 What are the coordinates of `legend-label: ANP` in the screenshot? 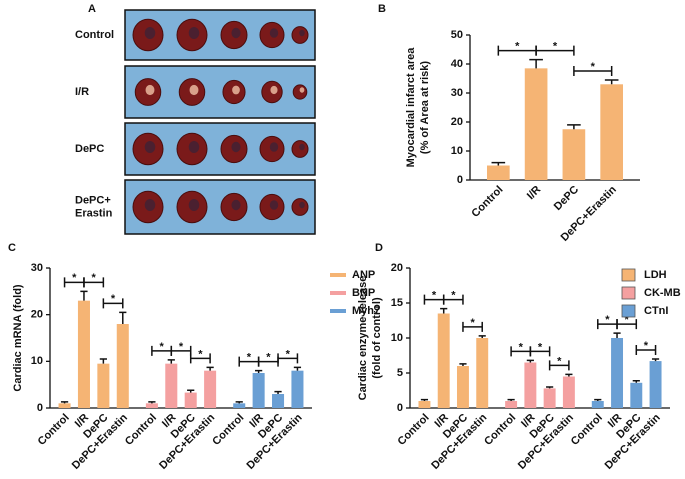 It's located at (363, 275).